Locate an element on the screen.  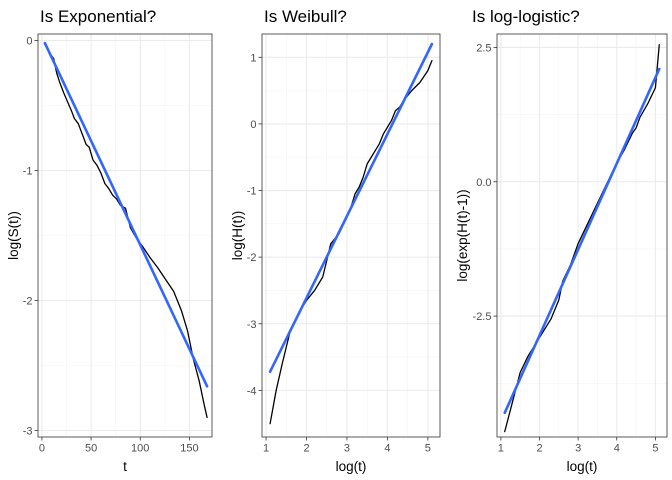
x-axis-title: t is located at coordinates (125, 466).